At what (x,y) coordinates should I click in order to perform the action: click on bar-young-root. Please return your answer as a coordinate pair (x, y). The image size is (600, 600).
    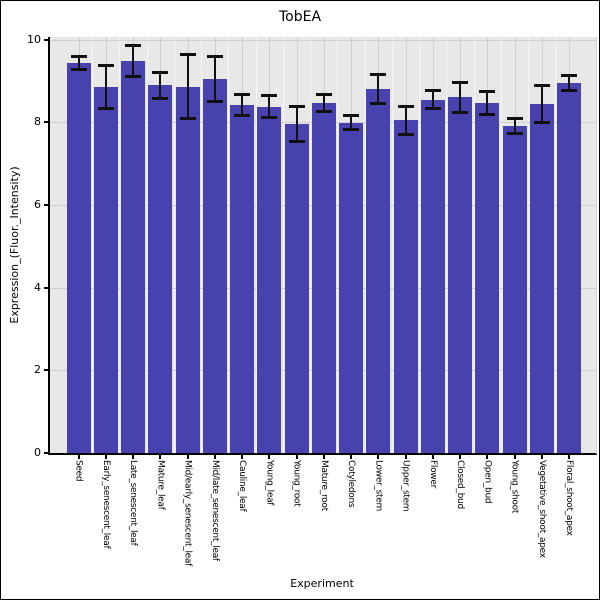
    Looking at the image, I should click on (296, 288).